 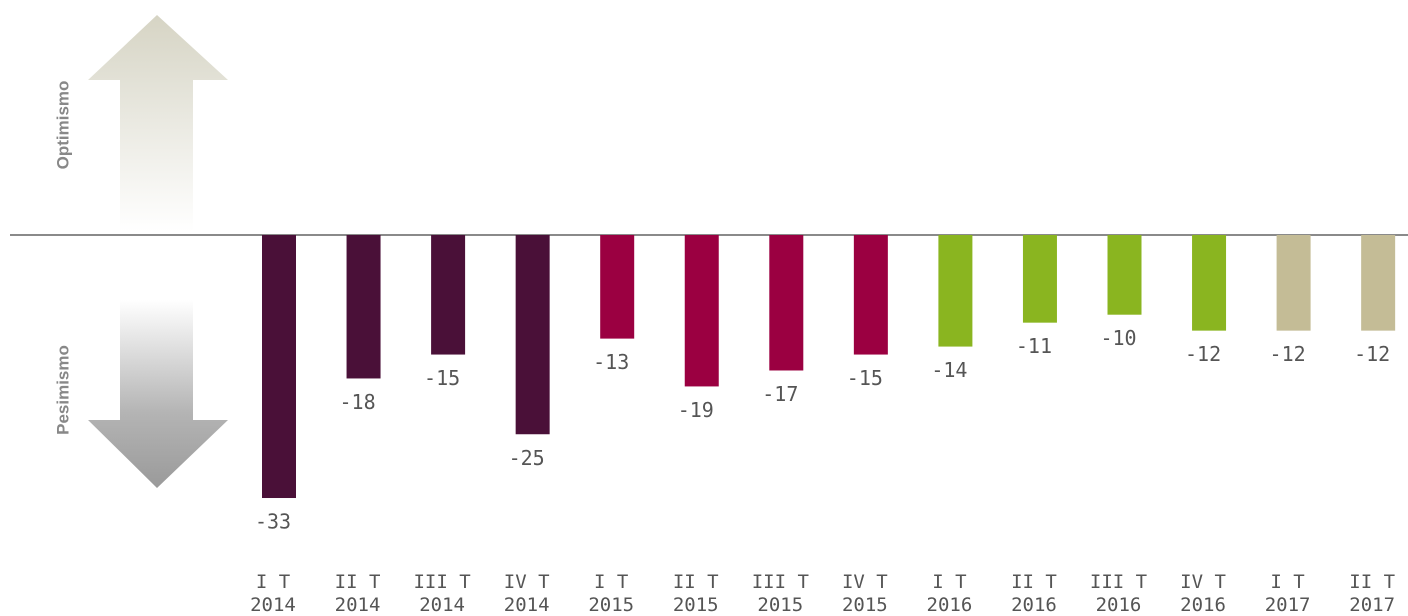 What do you see at coordinates (273, 593) in the screenshot?
I see `x-tick-label: I T 2014` at bounding box center [273, 593].